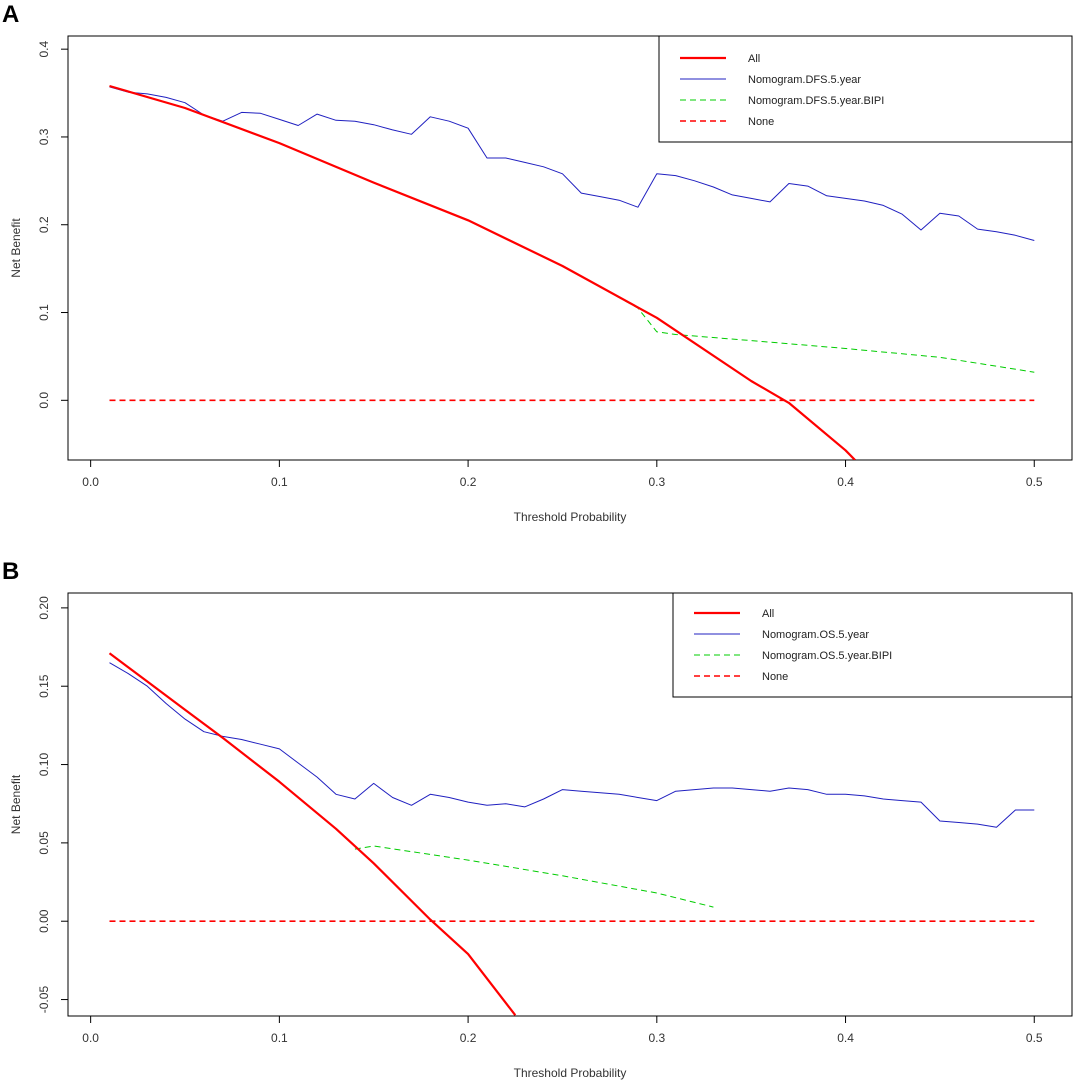  Describe the element at coordinates (572, 163) in the screenshot. I see `series-line-nomogram-dfs-5-year` at that location.